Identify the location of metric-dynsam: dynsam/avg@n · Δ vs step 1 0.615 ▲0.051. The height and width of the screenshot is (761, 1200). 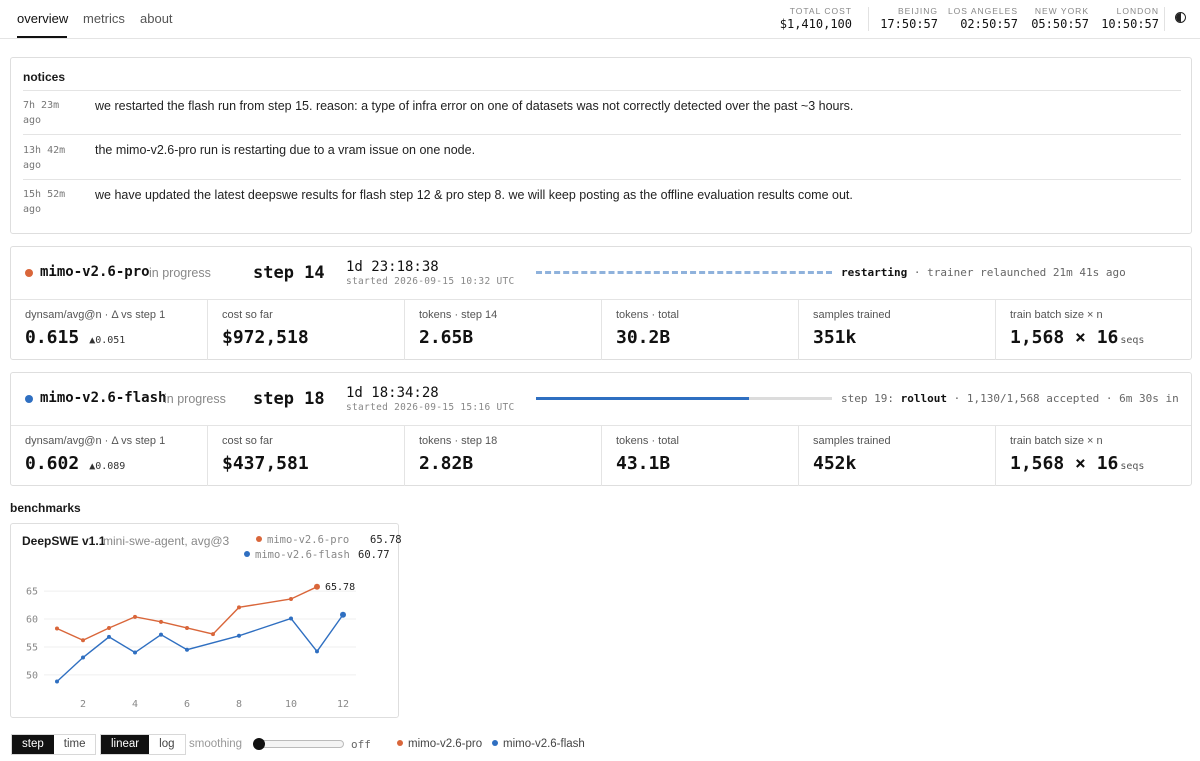
(109, 330).